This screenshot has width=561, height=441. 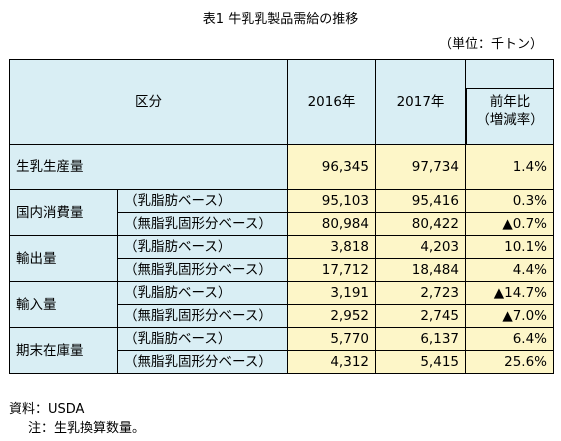 What do you see at coordinates (63, 212) in the screenshot?
I see `row-consumption-label: 国内消費量` at bounding box center [63, 212].